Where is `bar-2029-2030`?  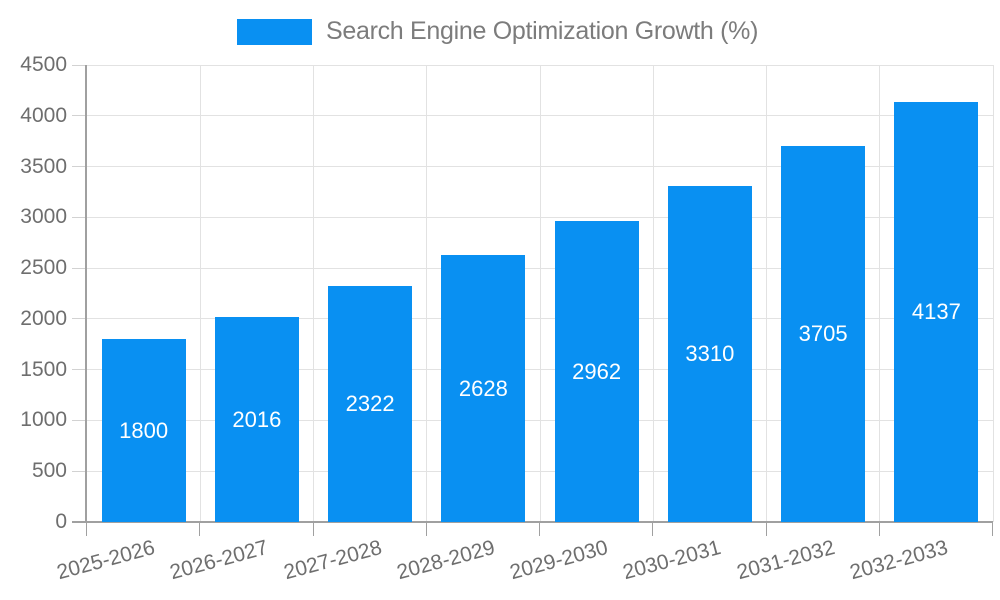 bar-2029-2030 is located at coordinates (596, 371).